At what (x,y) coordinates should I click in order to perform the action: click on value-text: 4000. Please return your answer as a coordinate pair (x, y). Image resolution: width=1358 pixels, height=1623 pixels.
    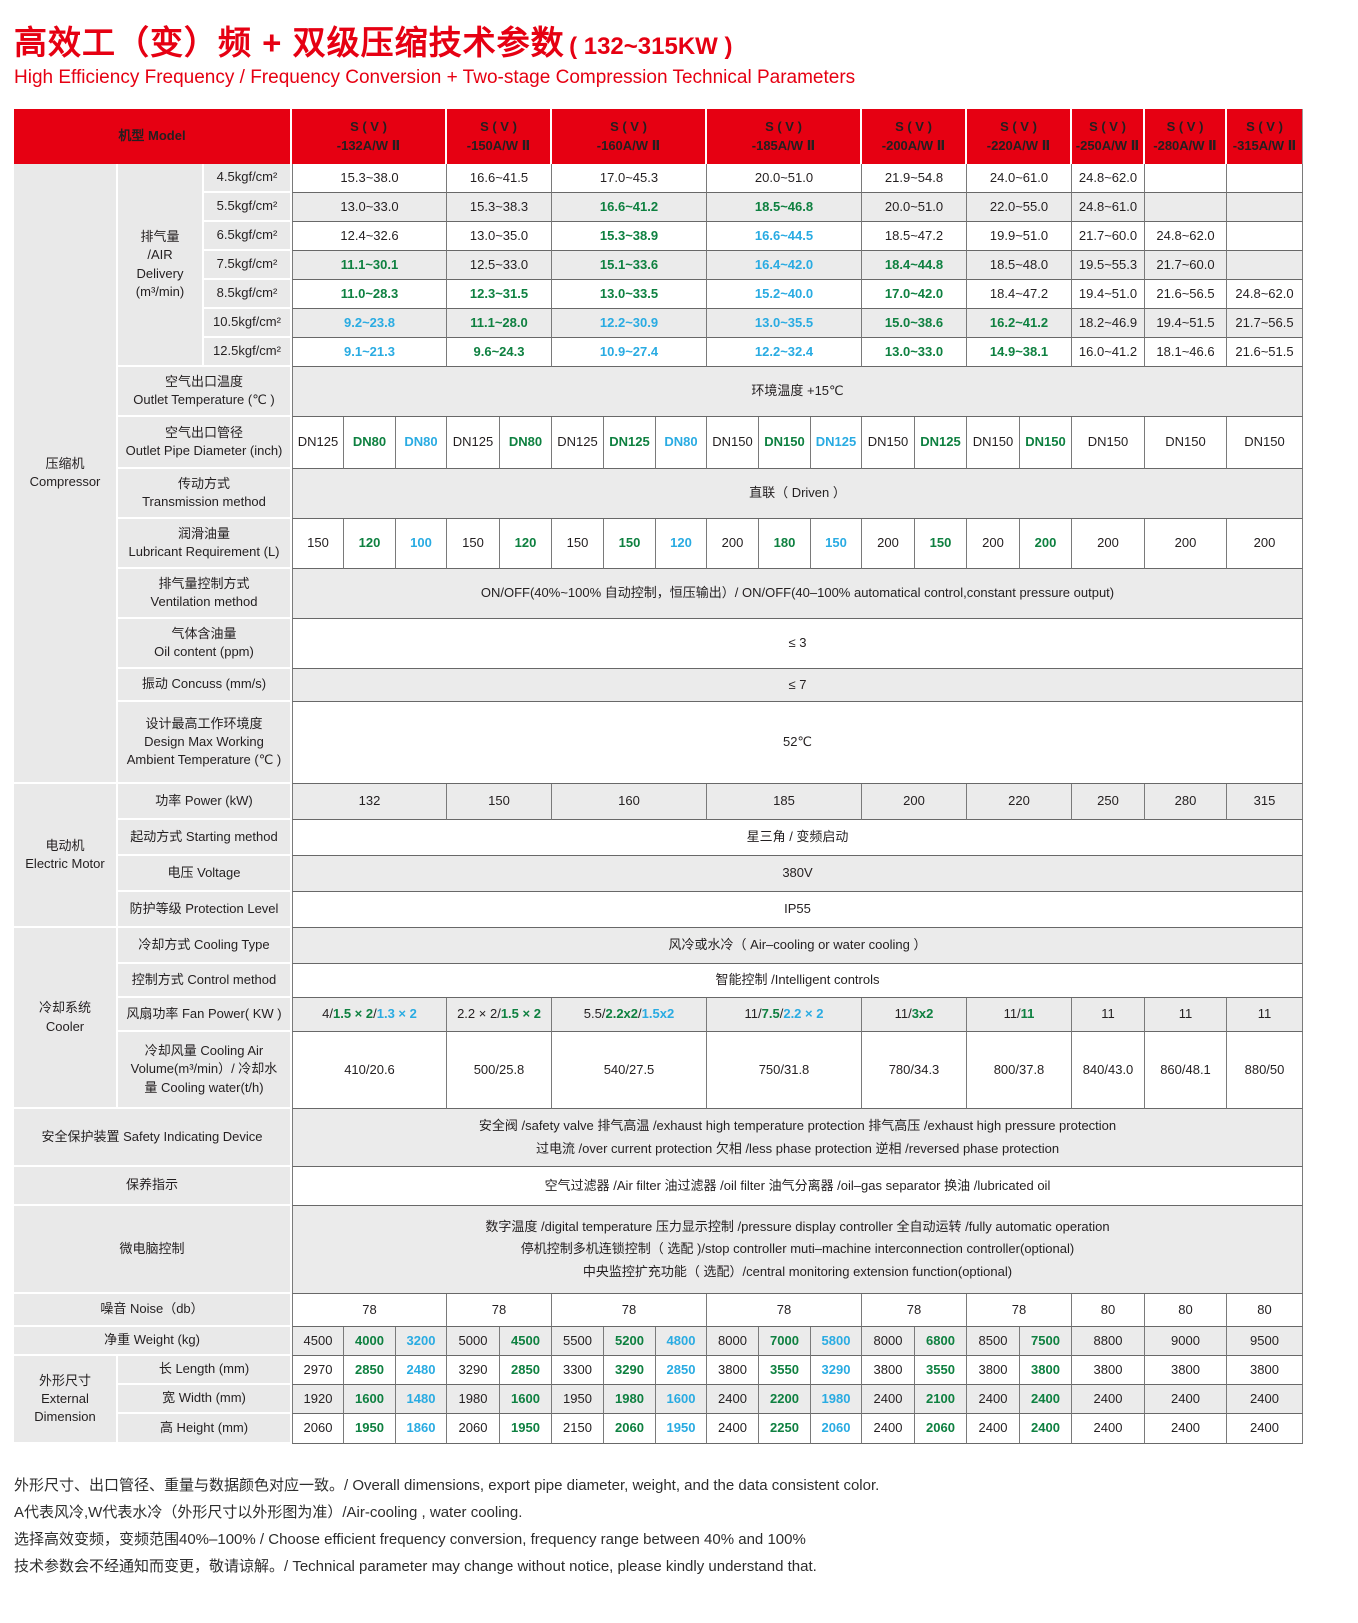
    Looking at the image, I should click on (369, 1340).